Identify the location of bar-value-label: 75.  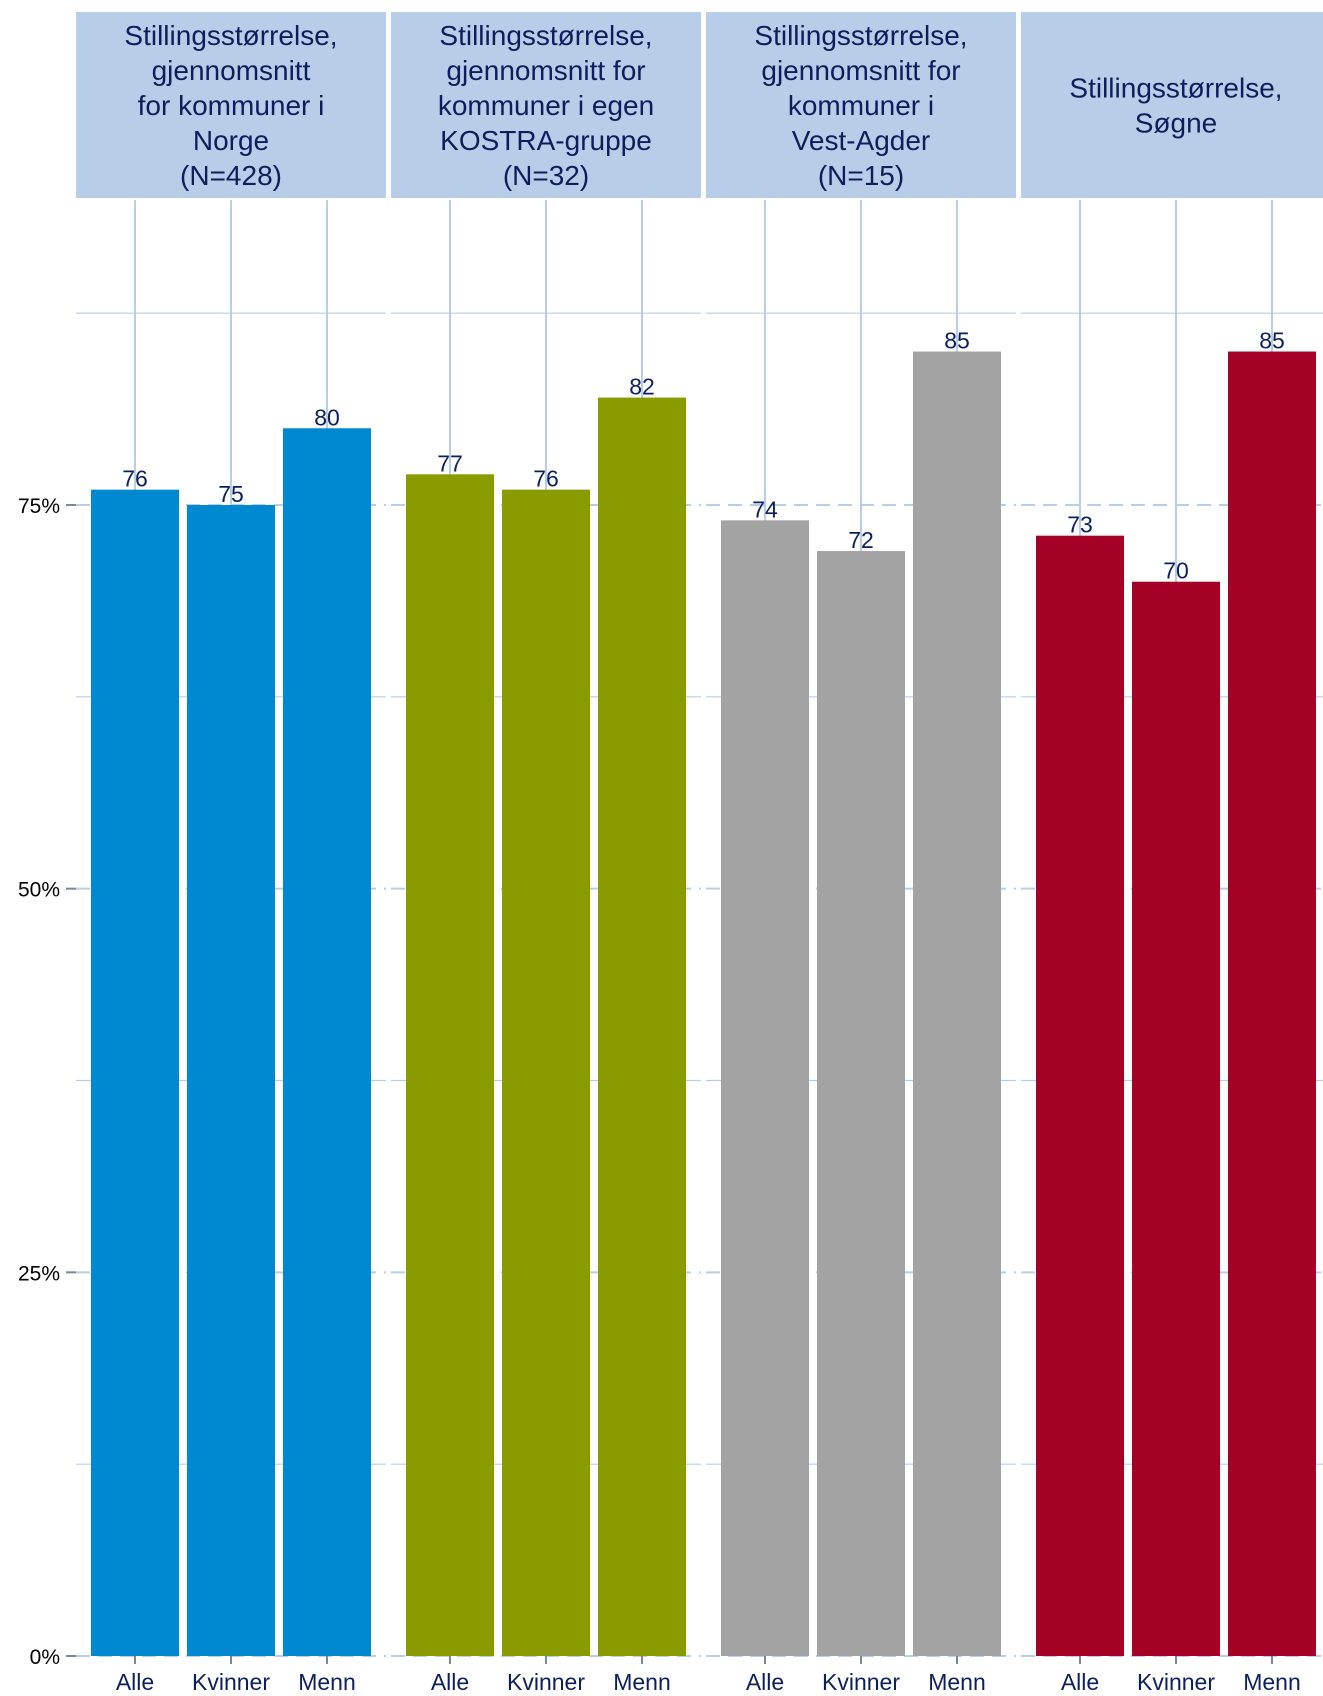
(231, 494).